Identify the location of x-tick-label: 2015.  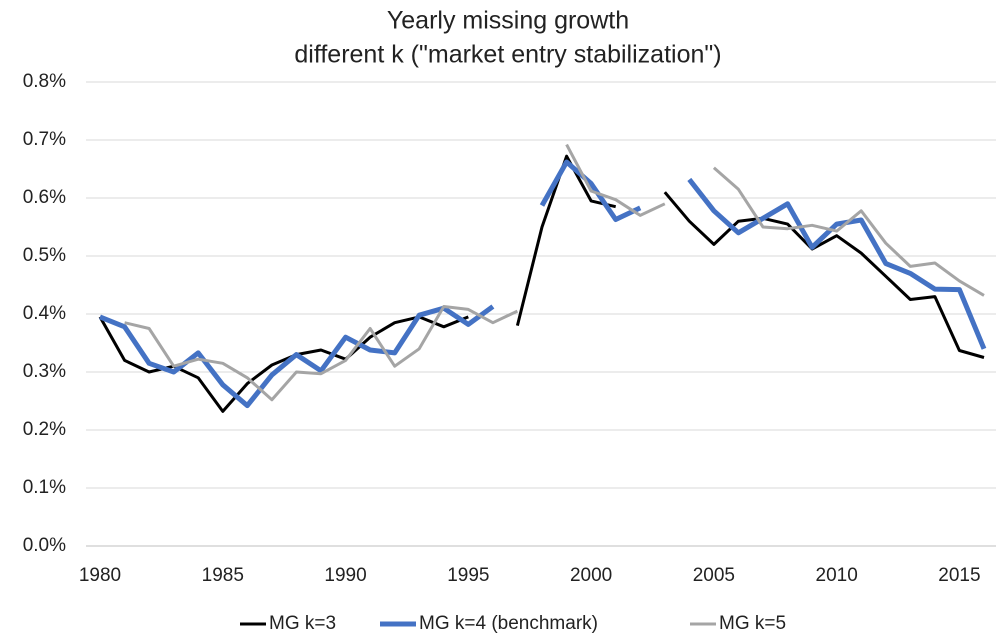
(959, 575).